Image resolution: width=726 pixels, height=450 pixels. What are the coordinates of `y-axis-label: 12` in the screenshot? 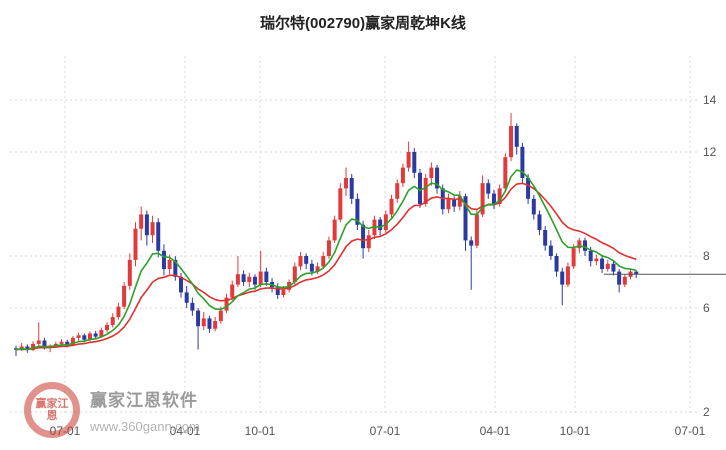 It's located at (710, 152).